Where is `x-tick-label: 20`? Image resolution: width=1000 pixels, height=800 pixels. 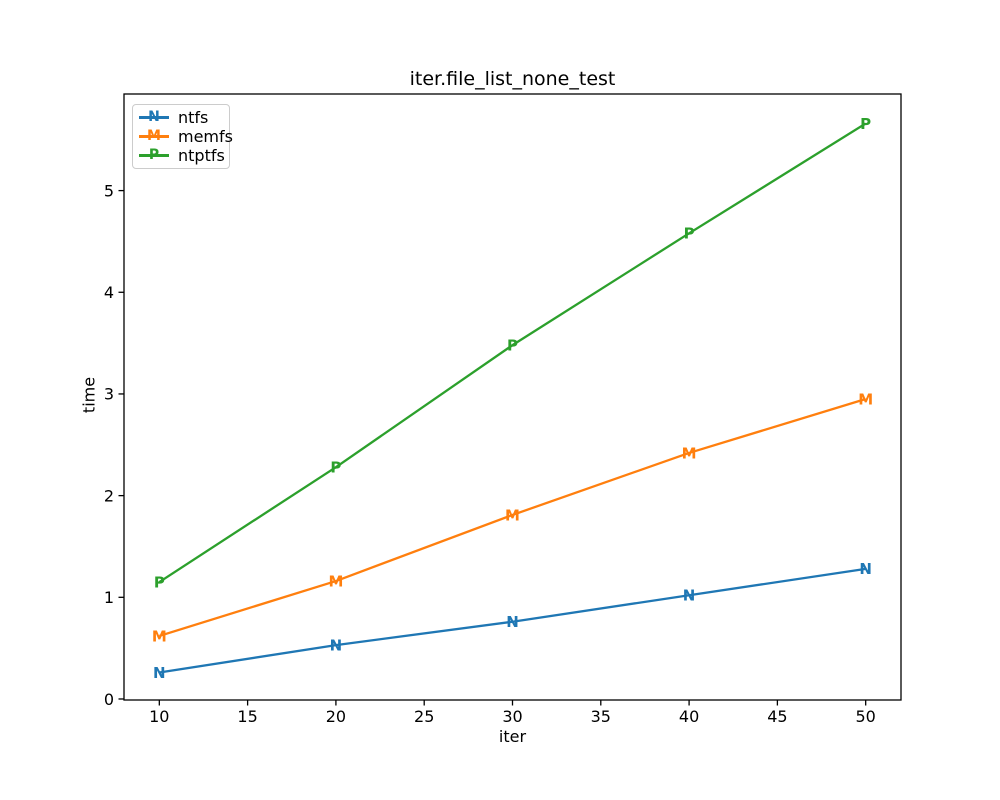 x-tick-label: 20 is located at coordinates (336, 716).